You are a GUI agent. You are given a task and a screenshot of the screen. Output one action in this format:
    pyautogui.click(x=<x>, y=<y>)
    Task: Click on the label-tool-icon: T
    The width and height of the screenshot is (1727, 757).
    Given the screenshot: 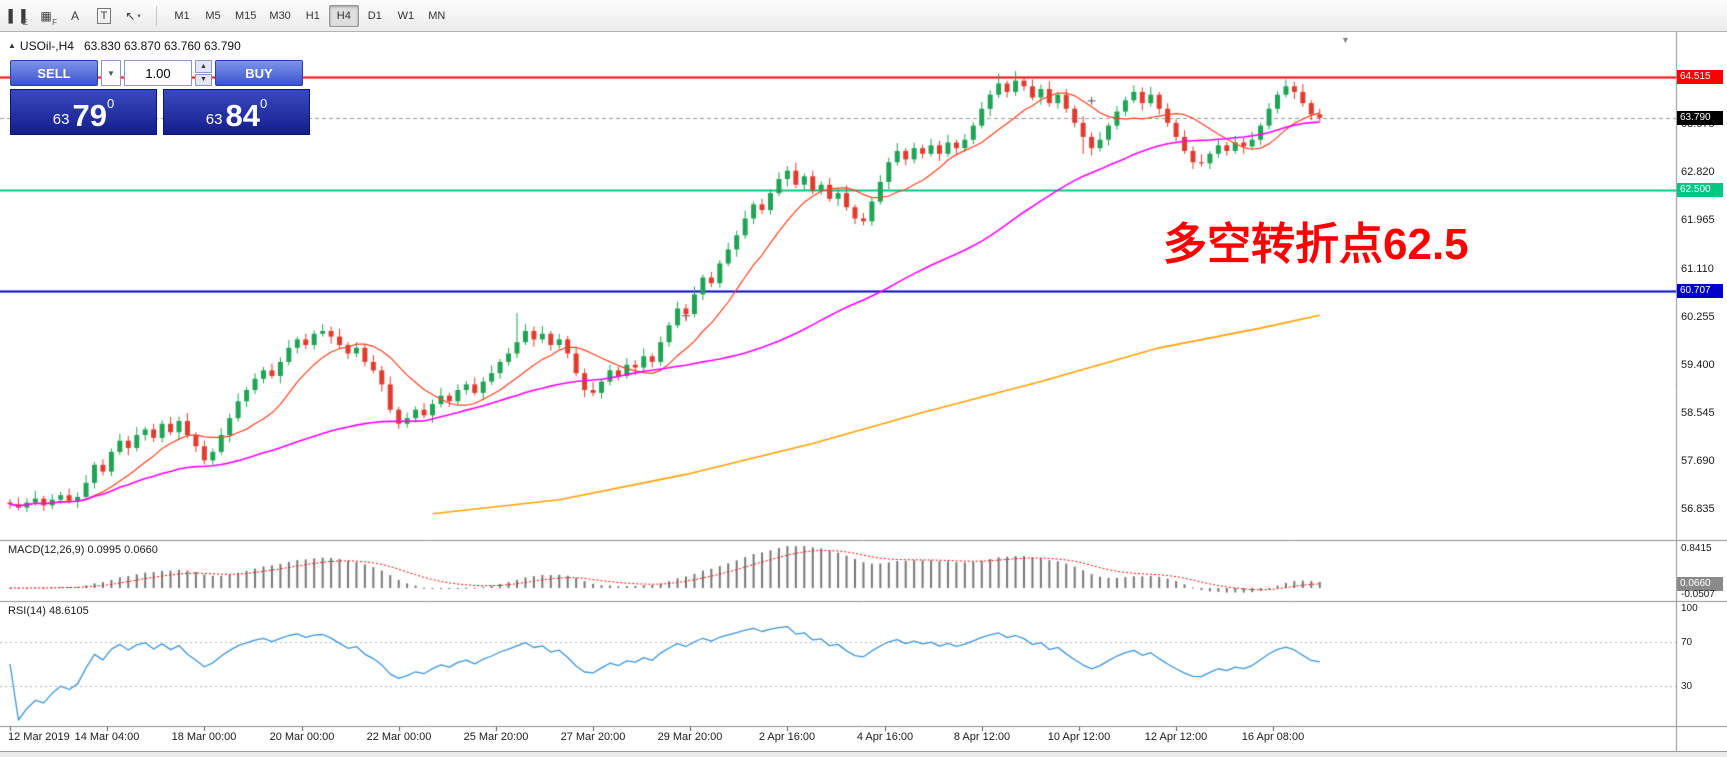 What is the action you would take?
    pyautogui.click(x=104, y=15)
    